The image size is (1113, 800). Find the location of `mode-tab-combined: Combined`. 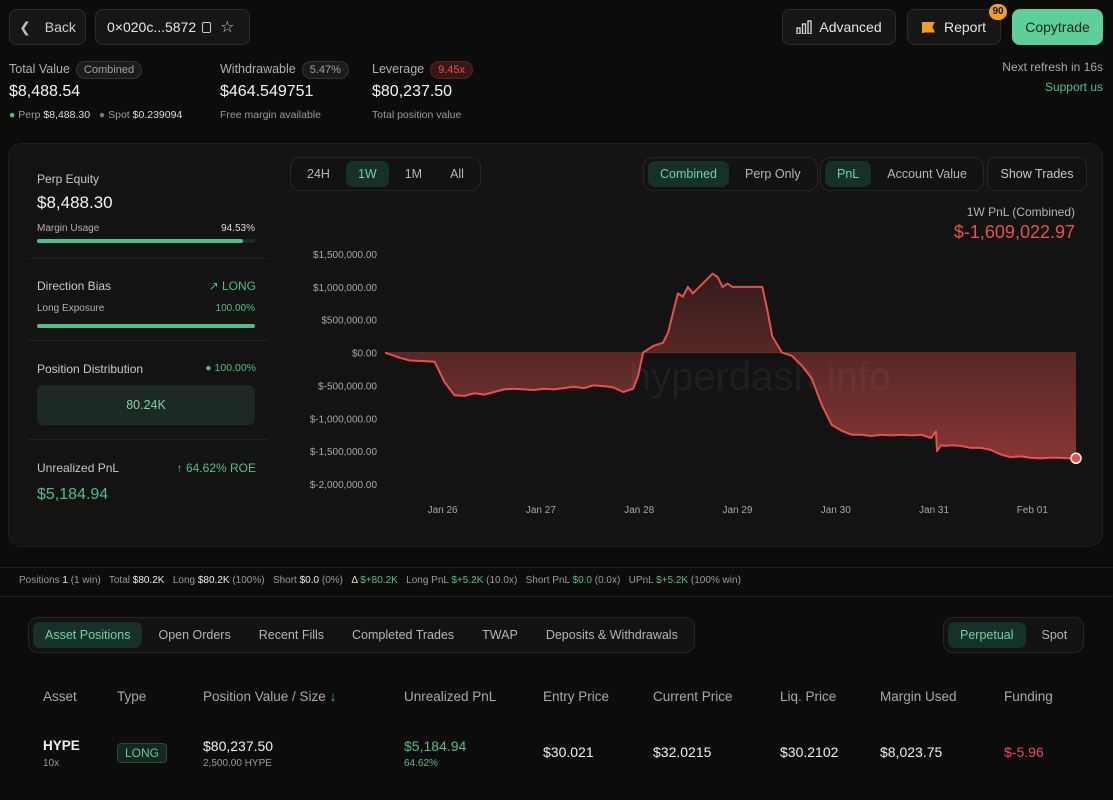

mode-tab-combined: Combined is located at coordinates (688, 174).